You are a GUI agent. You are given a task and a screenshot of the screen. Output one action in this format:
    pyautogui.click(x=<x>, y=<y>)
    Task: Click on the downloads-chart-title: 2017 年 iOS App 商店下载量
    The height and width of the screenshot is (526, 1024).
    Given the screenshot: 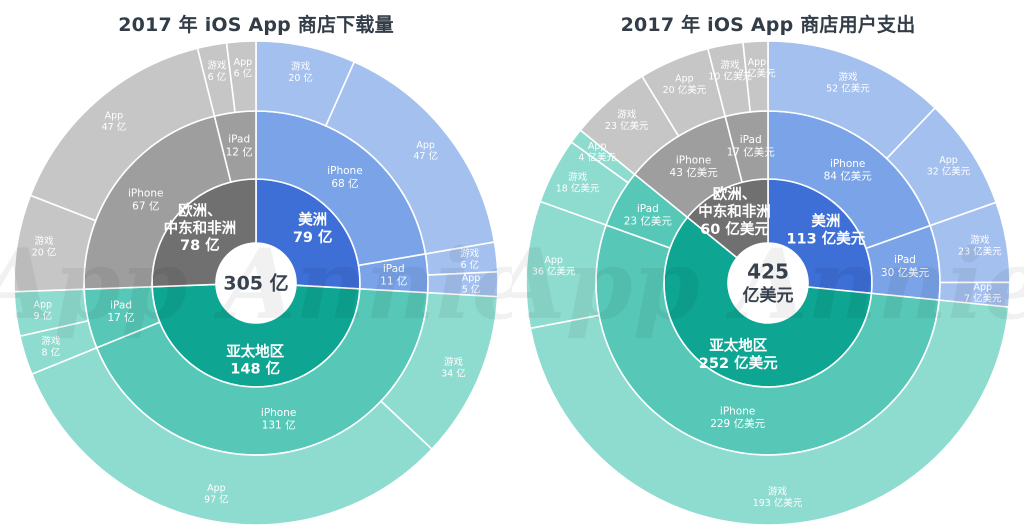 What is the action you would take?
    pyautogui.click(x=256, y=25)
    